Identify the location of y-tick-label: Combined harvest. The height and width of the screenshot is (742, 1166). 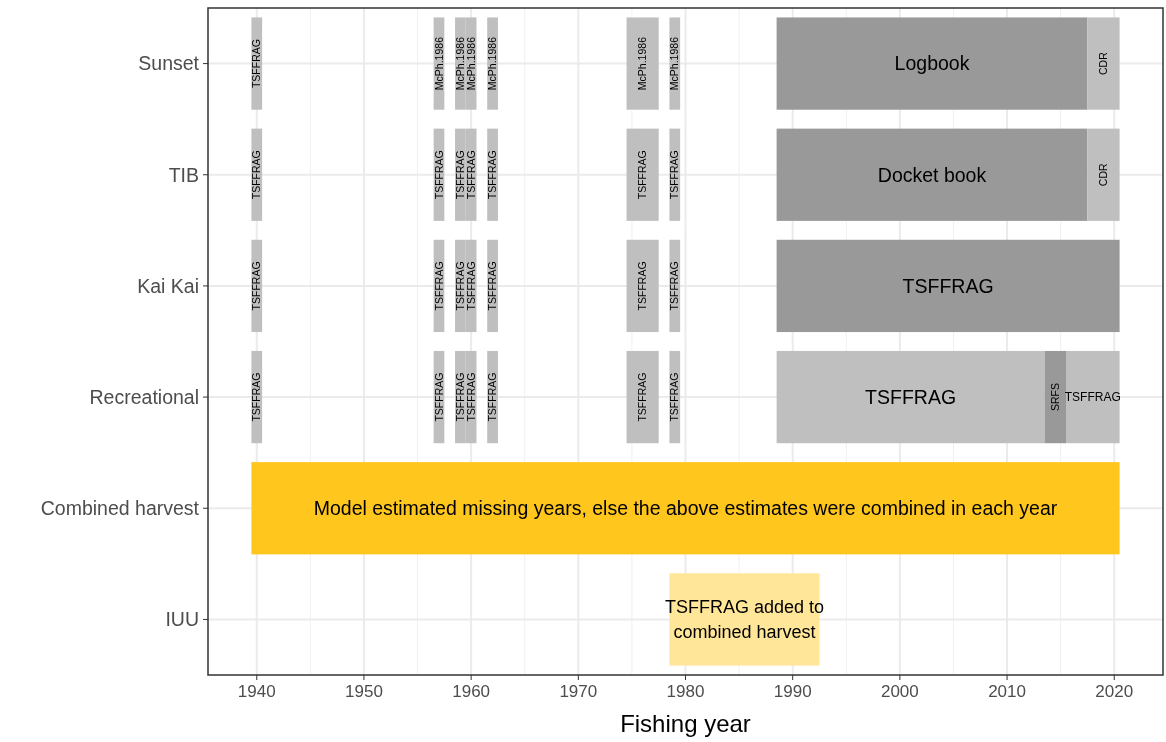
(120, 508).